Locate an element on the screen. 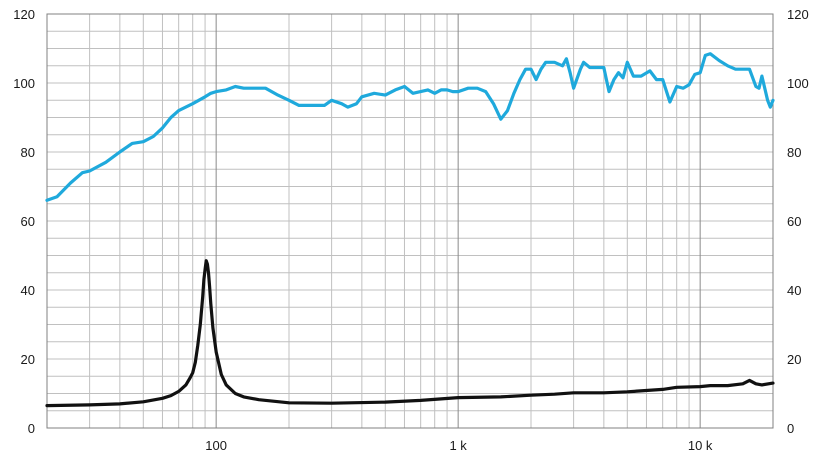  x-tick-label: 100 is located at coordinates (216, 445).